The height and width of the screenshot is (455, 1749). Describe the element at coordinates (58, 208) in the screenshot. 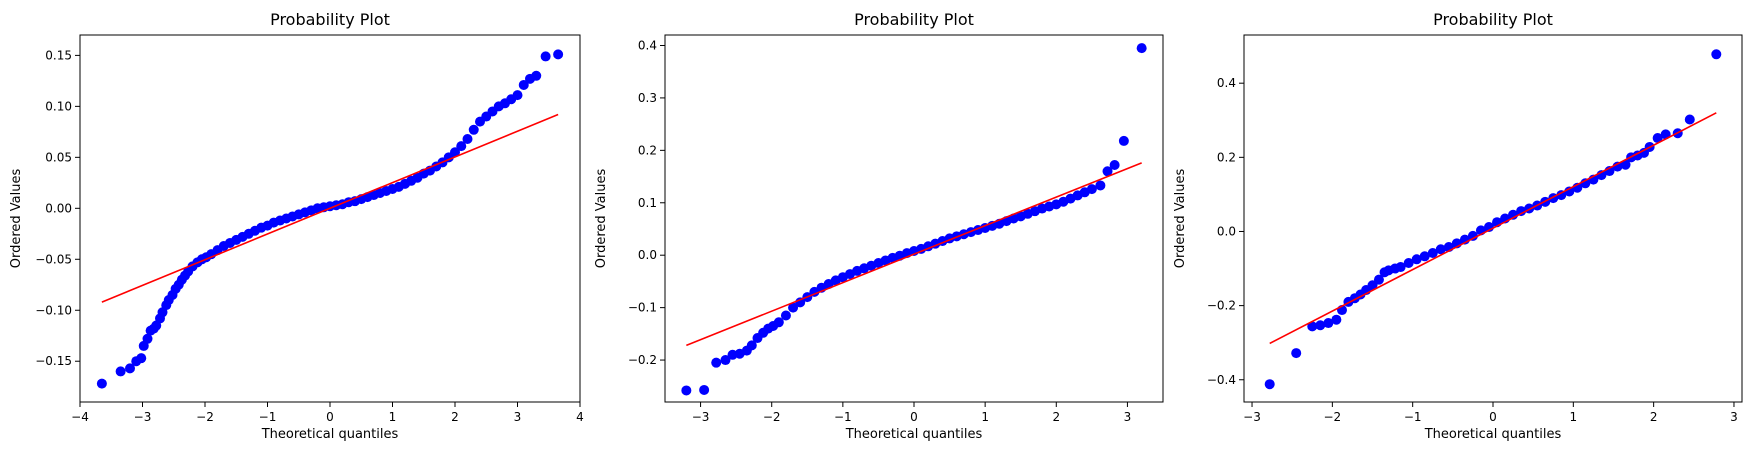

I see `y-tick-label: 0.00` at that location.